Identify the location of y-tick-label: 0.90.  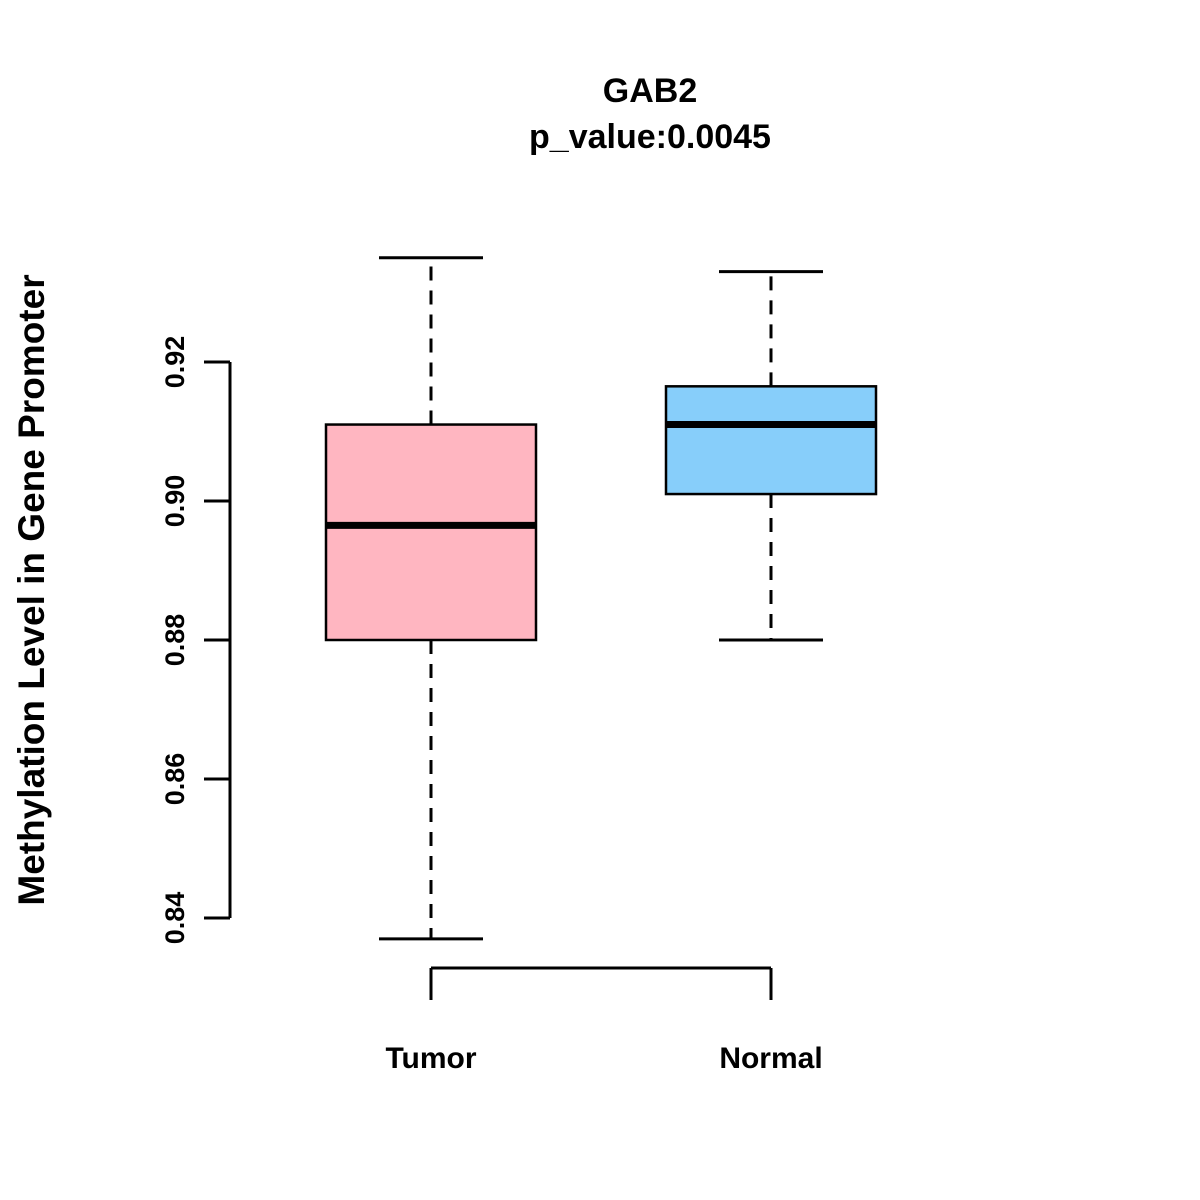
(175, 501).